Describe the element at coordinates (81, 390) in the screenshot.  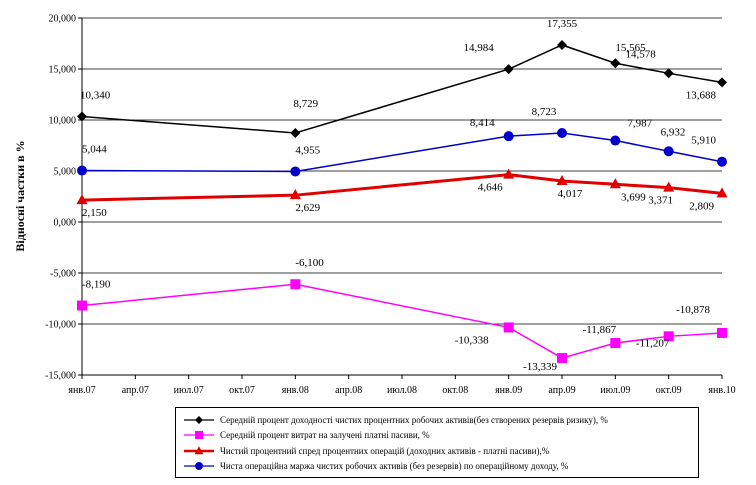
I see `x-tick-label: янв.07` at that location.